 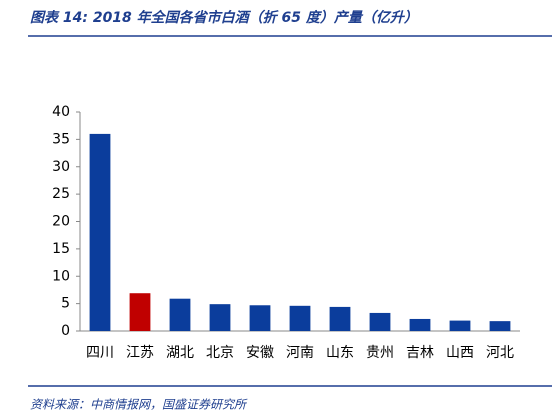 I want to click on y-tick-label: 20, so click(x=61, y=222).